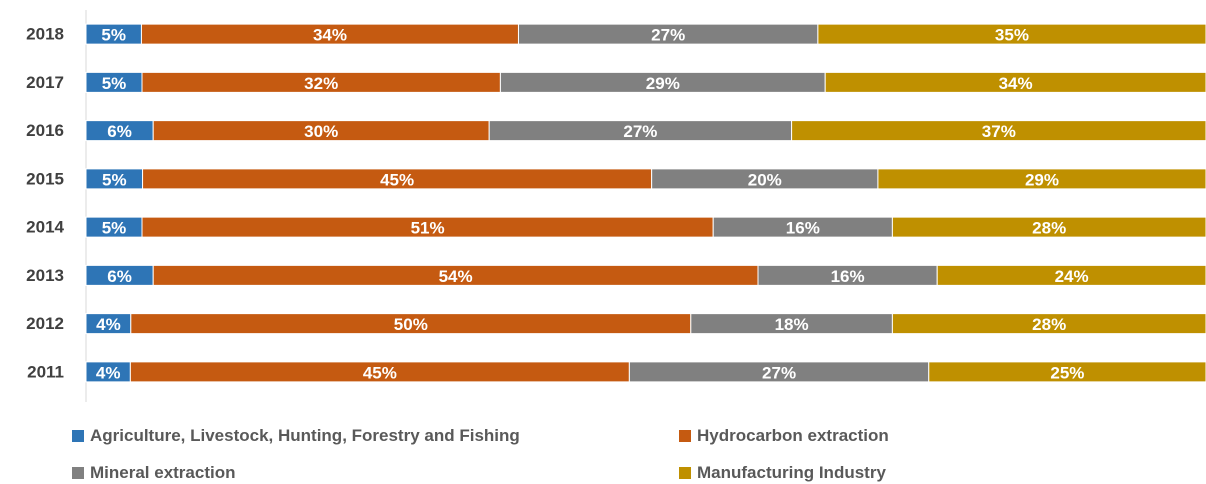 The width and height of the screenshot is (1206, 484). Describe the element at coordinates (45, 323) in the screenshot. I see `category-label-2012: 2012` at that location.